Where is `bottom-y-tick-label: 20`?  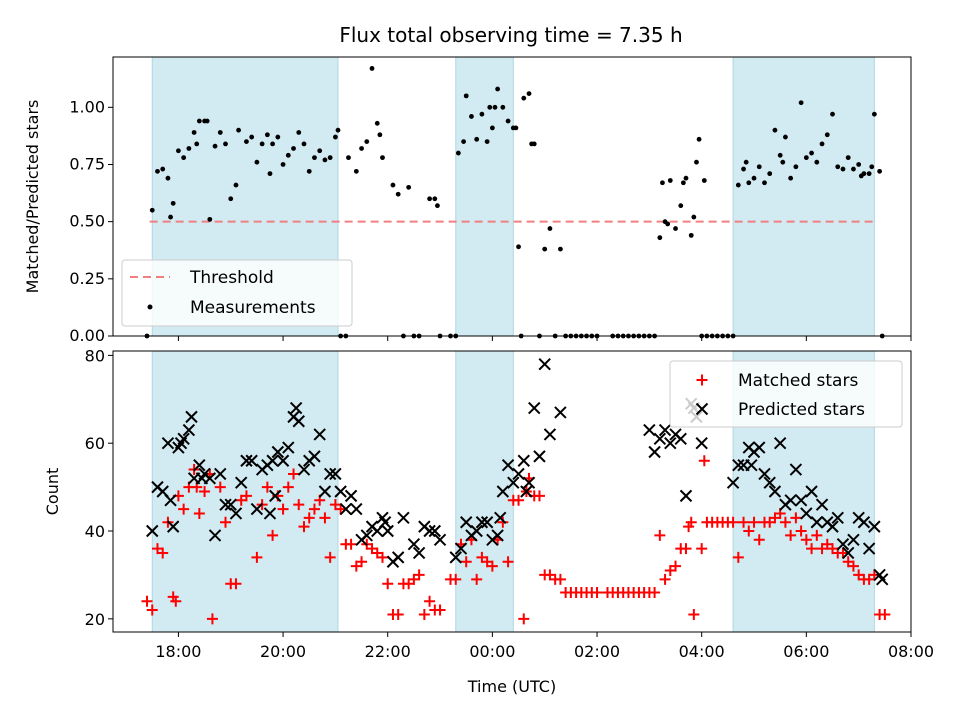
bottom-y-tick-label: 20 is located at coordinates (95, 619).